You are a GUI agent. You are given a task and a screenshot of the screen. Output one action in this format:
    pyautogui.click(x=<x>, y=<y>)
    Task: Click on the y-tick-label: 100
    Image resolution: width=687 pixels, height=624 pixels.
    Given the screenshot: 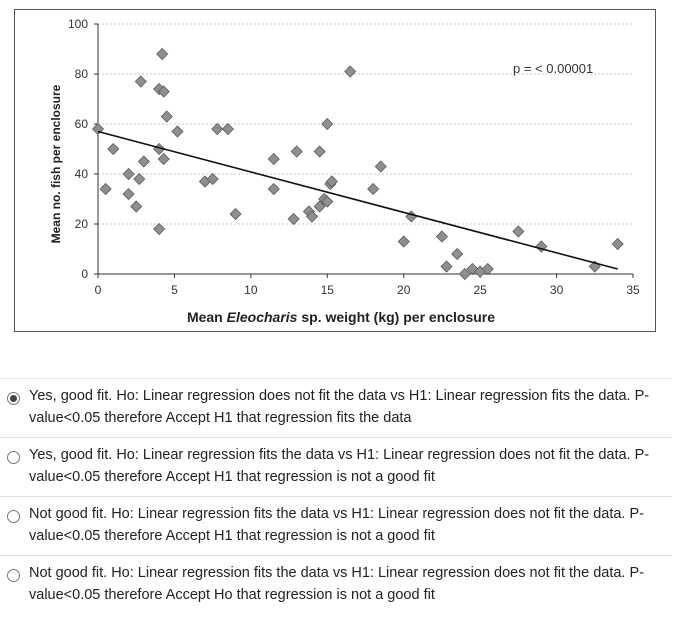 What is the action you would take?
    pyautogui.click(x=78, y=24)
    